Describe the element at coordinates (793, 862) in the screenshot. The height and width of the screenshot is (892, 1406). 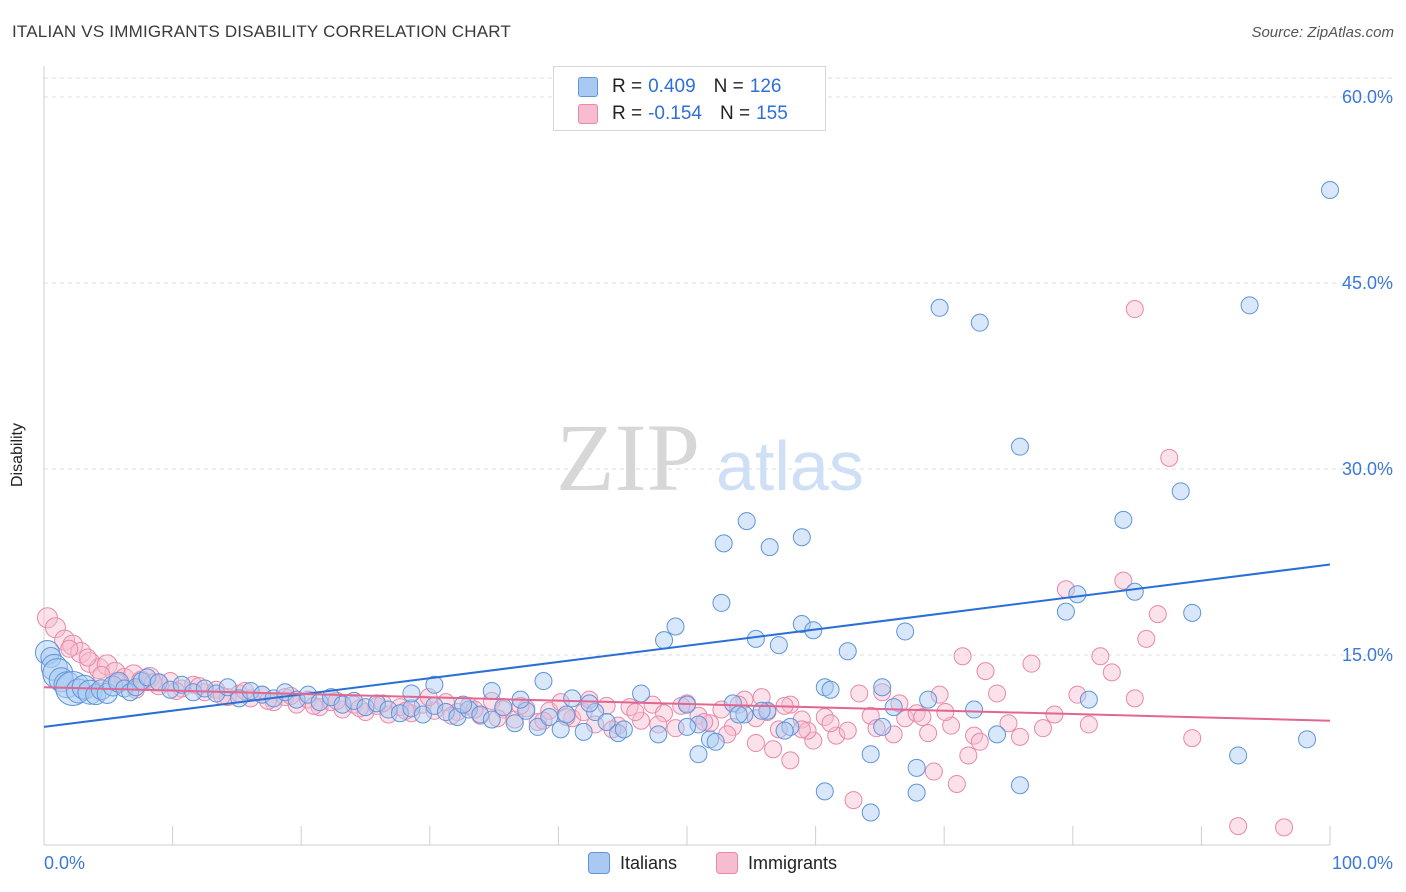
I see `immigrants-legend-label: Immigrants` at that location.